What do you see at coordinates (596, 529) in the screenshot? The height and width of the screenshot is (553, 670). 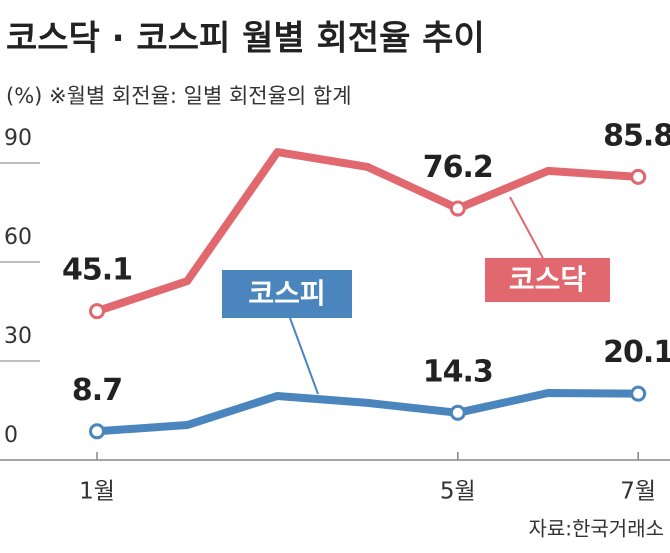 I see `source: 자료:한국거래소` at bounding box center [596, 529].